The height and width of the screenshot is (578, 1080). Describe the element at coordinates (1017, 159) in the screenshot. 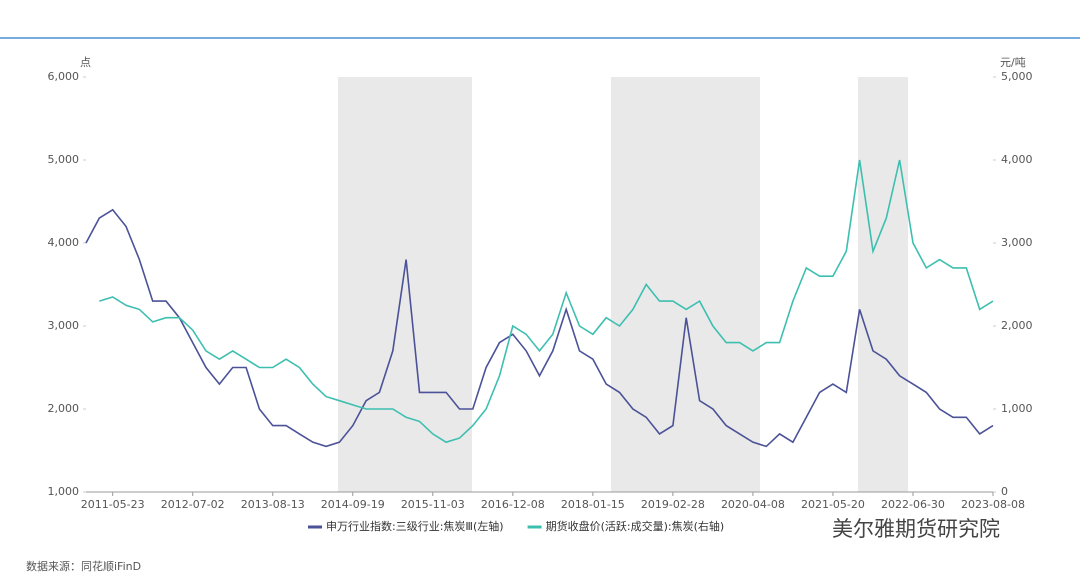

I see `y2-tick-label: 4,000` at that location.